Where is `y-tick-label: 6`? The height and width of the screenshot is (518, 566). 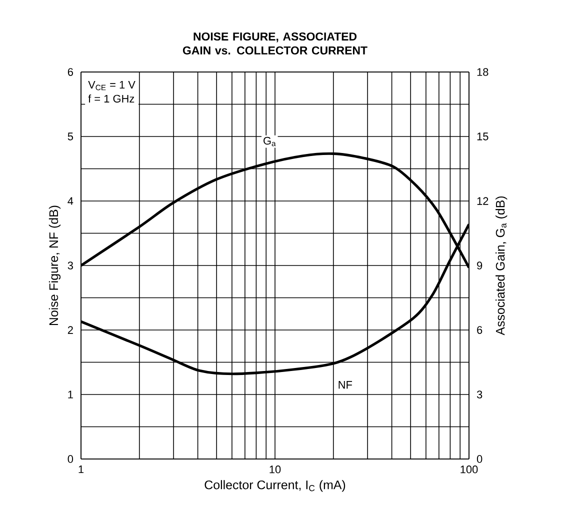 y-tick-label: 6 is located at coordinates (70, 72).